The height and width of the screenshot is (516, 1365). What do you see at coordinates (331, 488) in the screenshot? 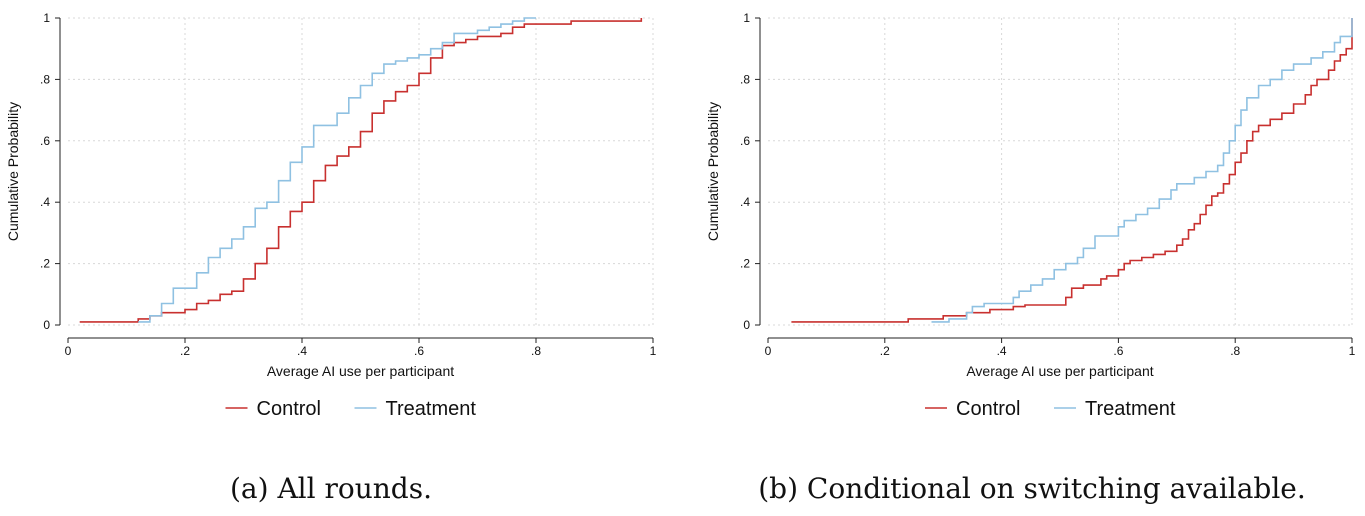
I see `figure-caption: (a) All rounds.` at bounding box center [331, 488].